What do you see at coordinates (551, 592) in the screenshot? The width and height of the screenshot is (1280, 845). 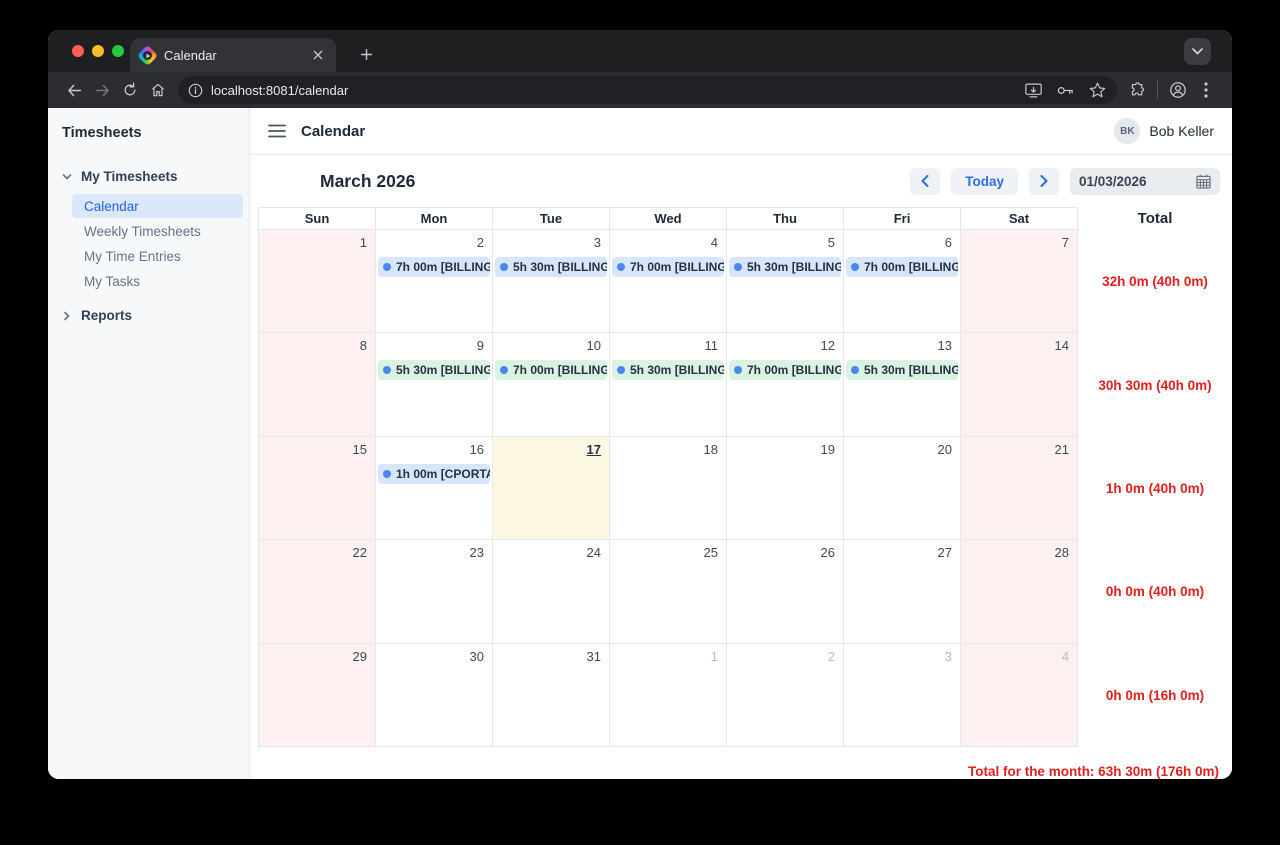 I see `day-cell: 24` at bounding box center [551, 592].